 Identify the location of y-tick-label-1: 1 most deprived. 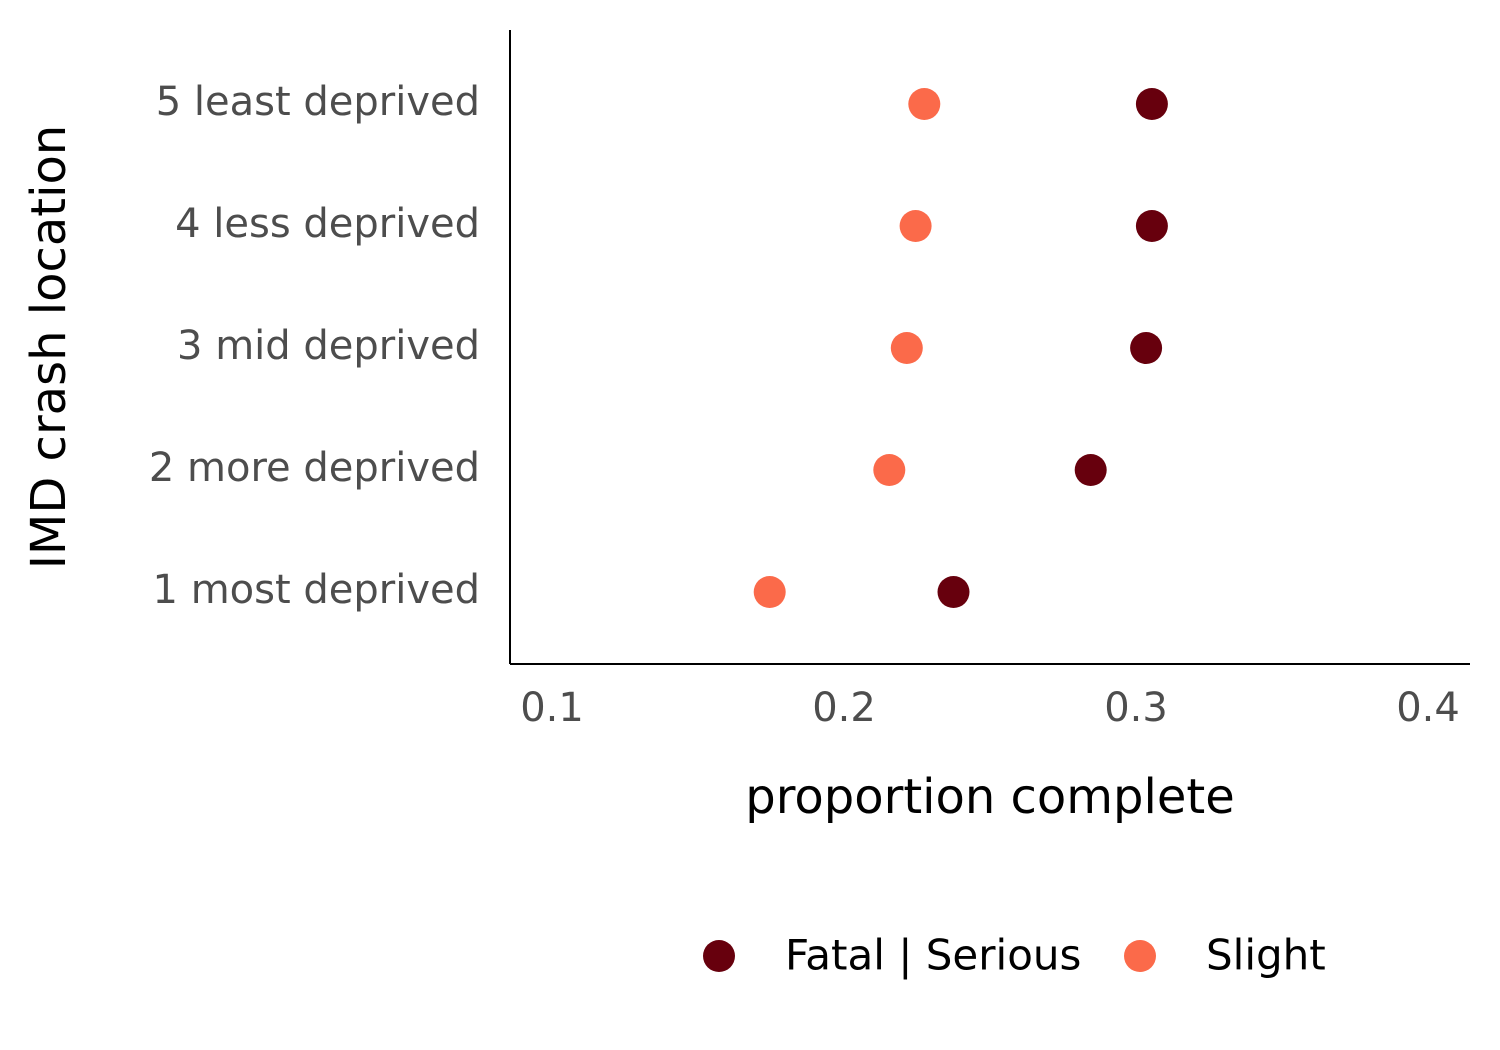
(316, 590).